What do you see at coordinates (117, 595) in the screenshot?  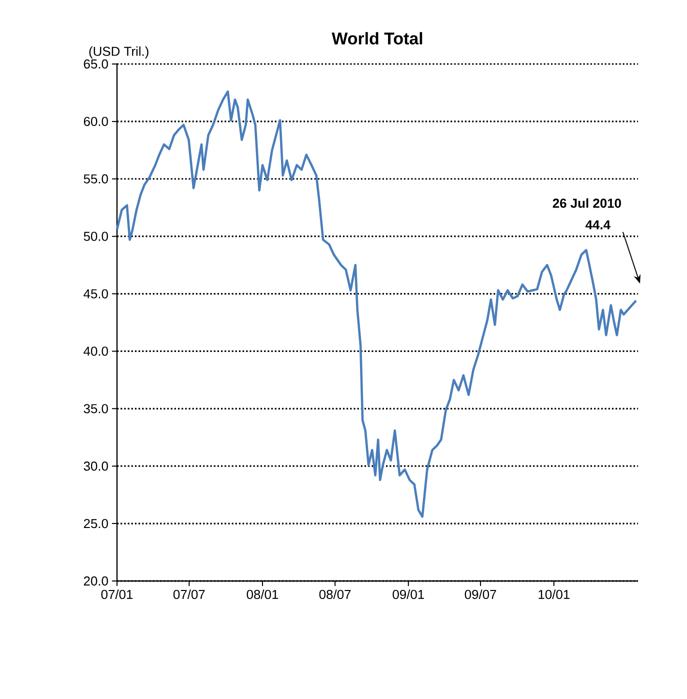 I see `x-tick-label: 07/01` at bounding box center [117, 595].